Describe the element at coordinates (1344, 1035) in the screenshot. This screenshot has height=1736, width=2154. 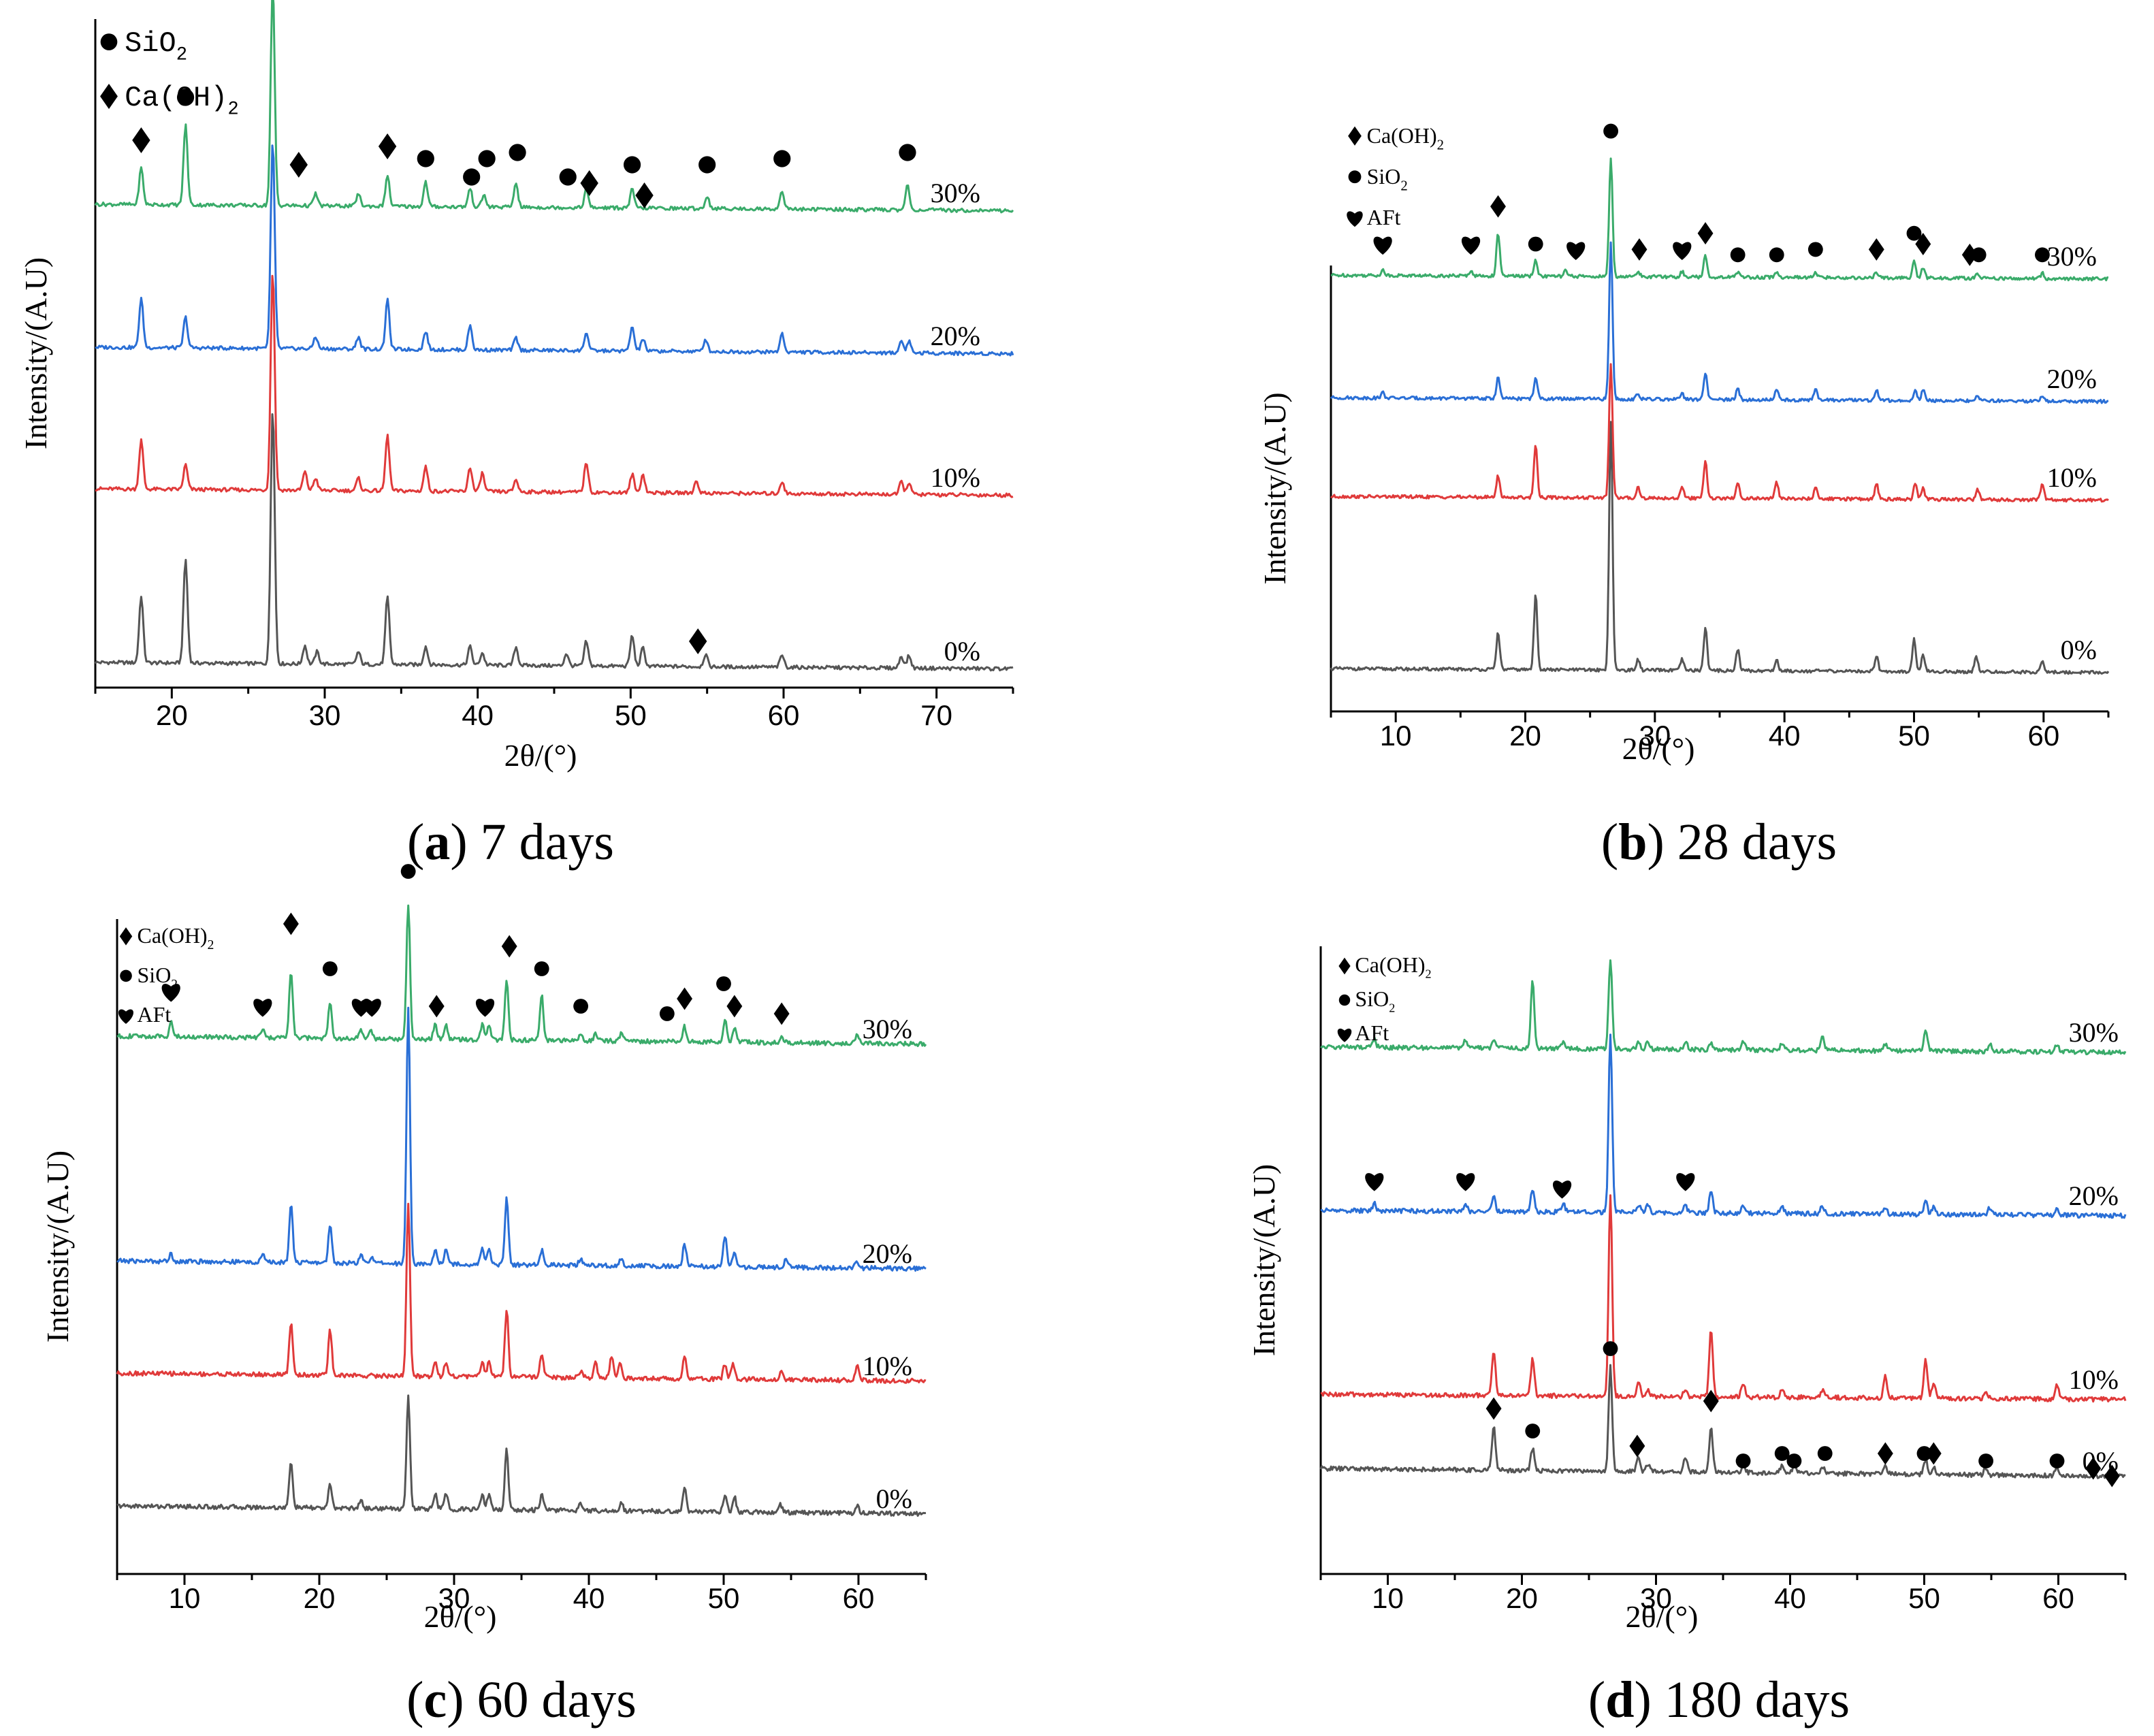
I see `legend-heart-icon` at that location.